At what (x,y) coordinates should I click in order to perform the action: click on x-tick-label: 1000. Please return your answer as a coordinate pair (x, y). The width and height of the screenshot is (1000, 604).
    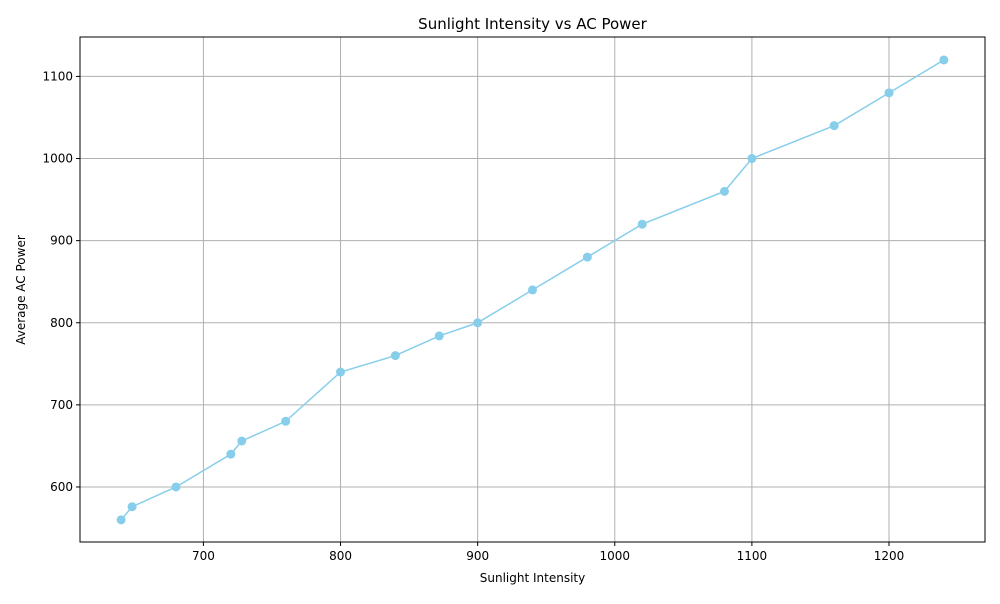
    Looking at the image, I should click on (614, 556).